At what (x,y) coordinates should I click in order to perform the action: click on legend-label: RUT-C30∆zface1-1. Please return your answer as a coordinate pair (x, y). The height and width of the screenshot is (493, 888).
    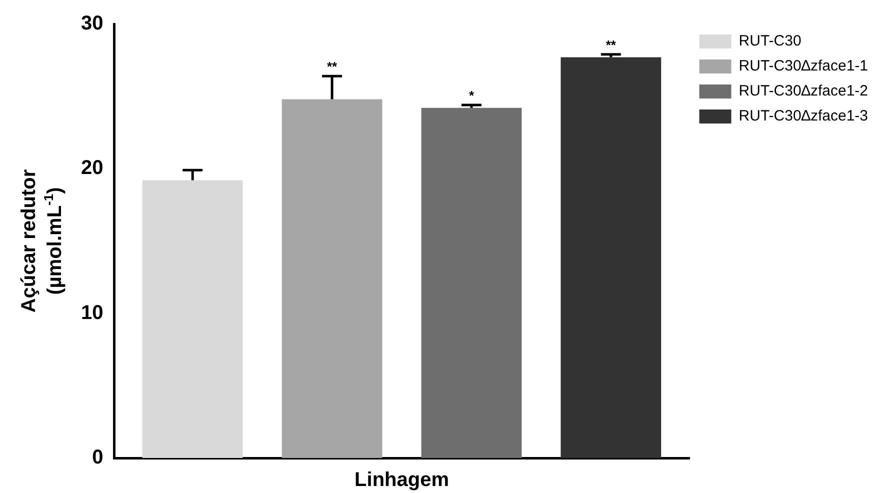
    Looking at the image, I should click on (803, 66).